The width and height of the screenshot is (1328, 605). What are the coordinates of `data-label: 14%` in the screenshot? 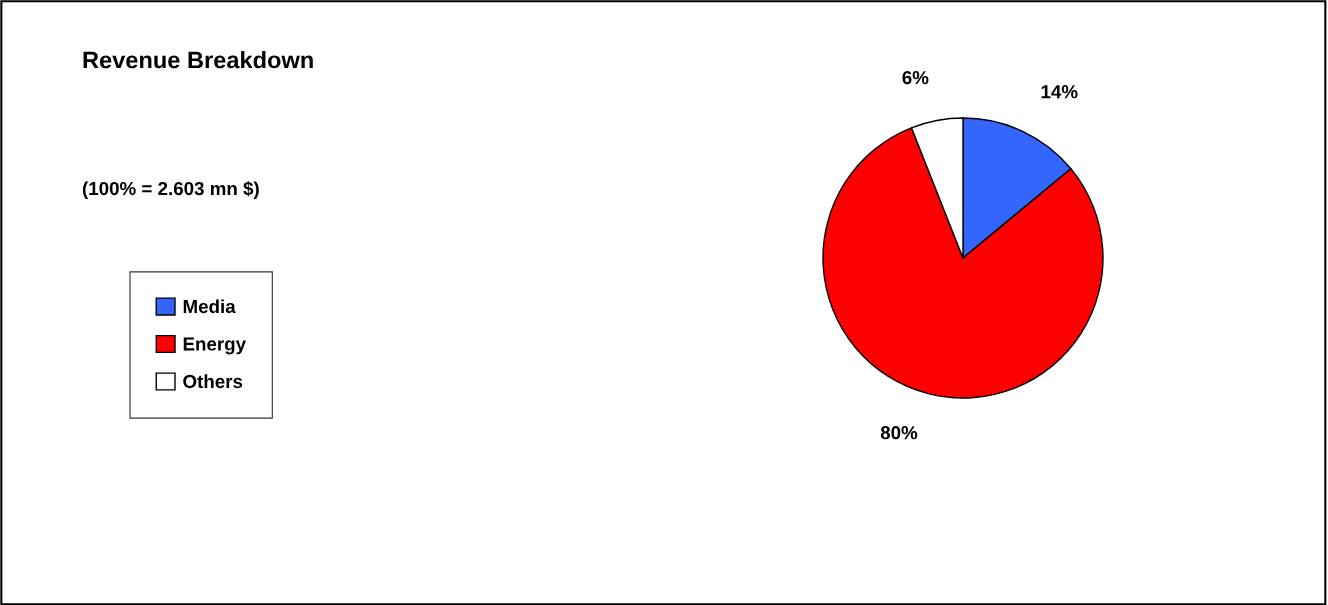 It's located at (1059, 92).